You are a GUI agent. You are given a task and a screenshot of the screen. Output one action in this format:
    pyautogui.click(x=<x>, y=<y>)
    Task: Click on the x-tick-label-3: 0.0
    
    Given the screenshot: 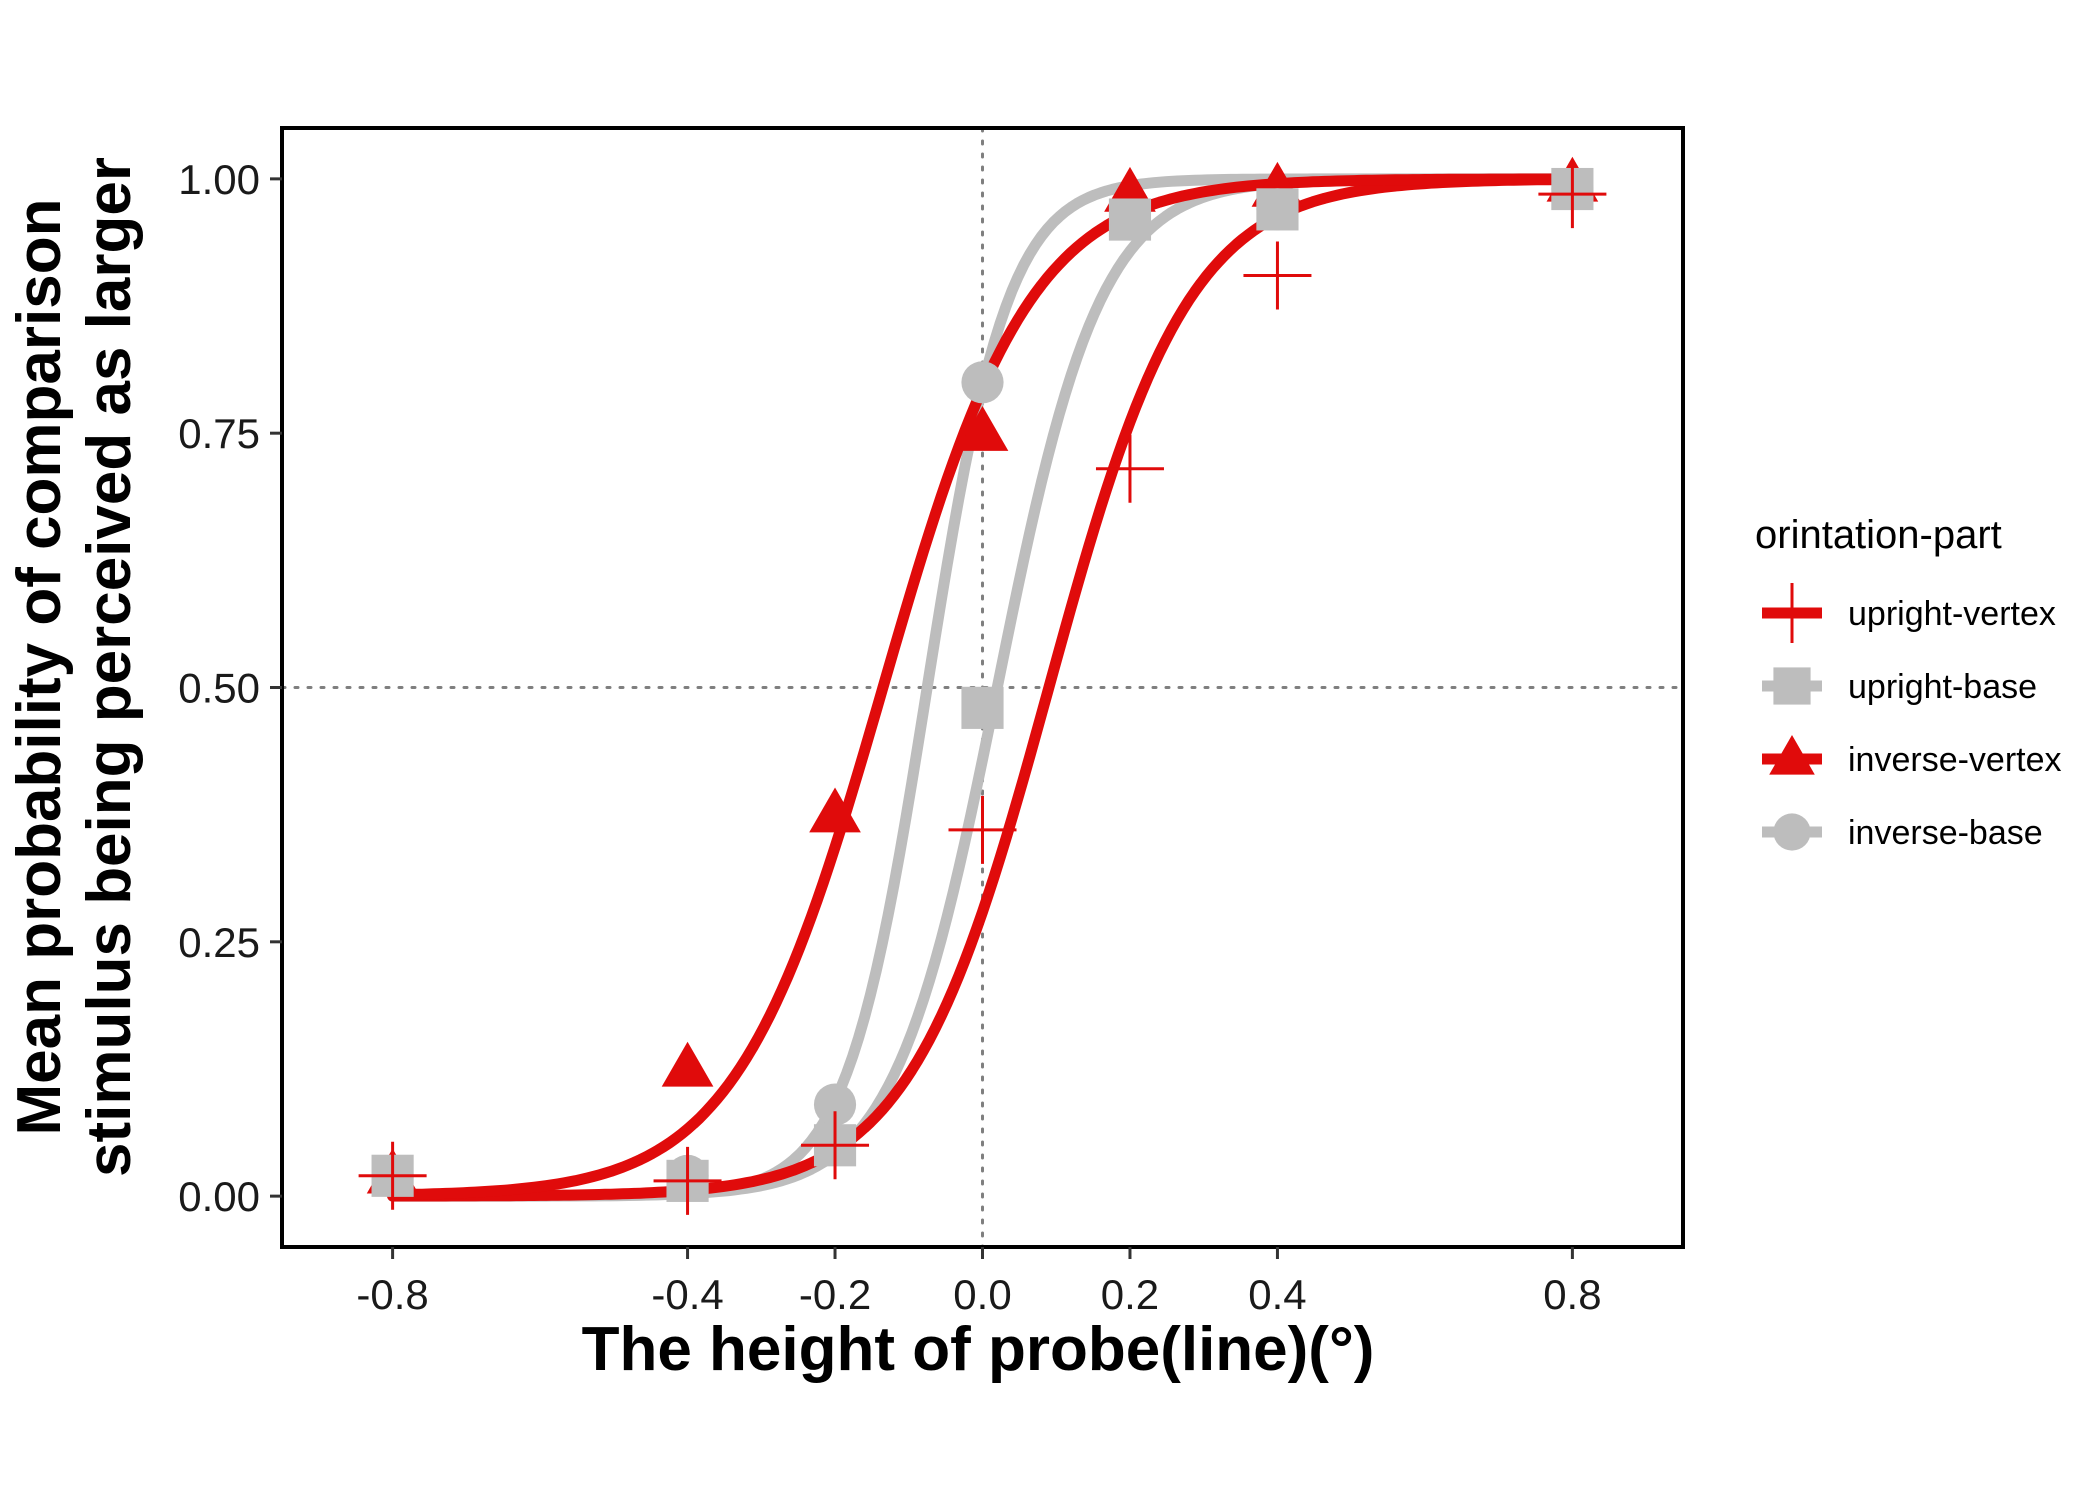 What is the action you would take?
    pyautogui.click(x=982, y=1294)
    